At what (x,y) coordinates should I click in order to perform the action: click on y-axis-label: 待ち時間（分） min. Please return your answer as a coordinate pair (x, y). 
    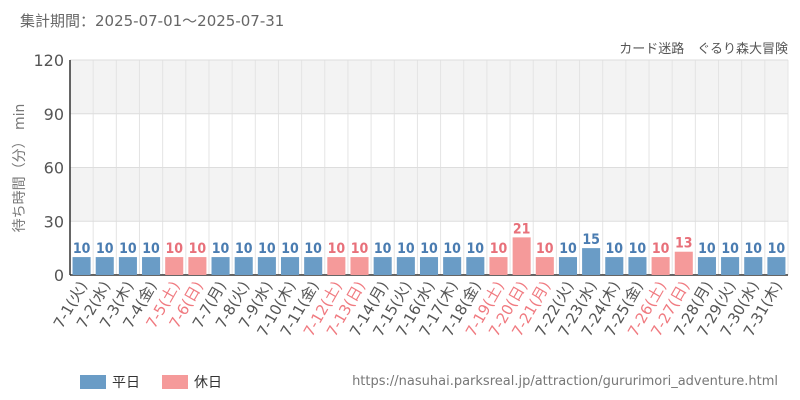
    Looking at the image, I should click on (20, 168).